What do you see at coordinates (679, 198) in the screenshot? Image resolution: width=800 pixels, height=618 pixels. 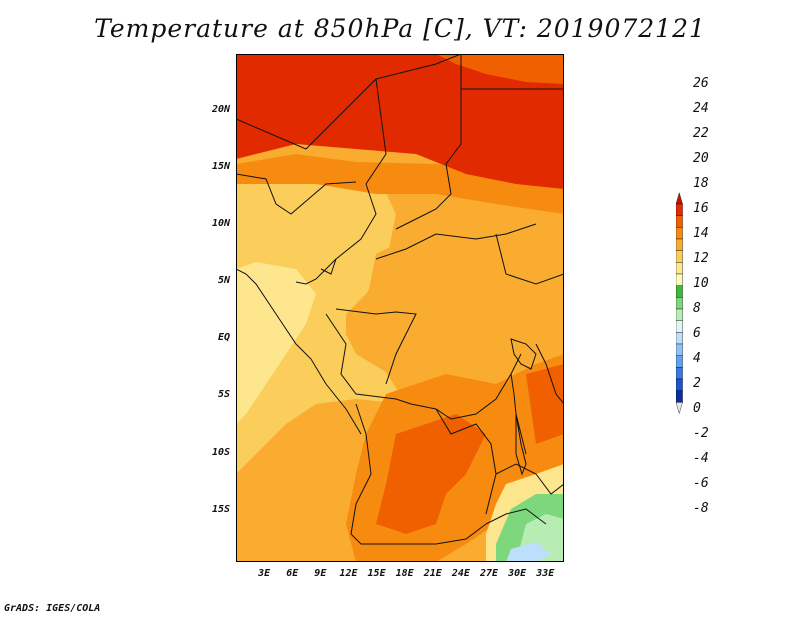 I see `colorbar-top-arrow` at bounding box center [679, 198].